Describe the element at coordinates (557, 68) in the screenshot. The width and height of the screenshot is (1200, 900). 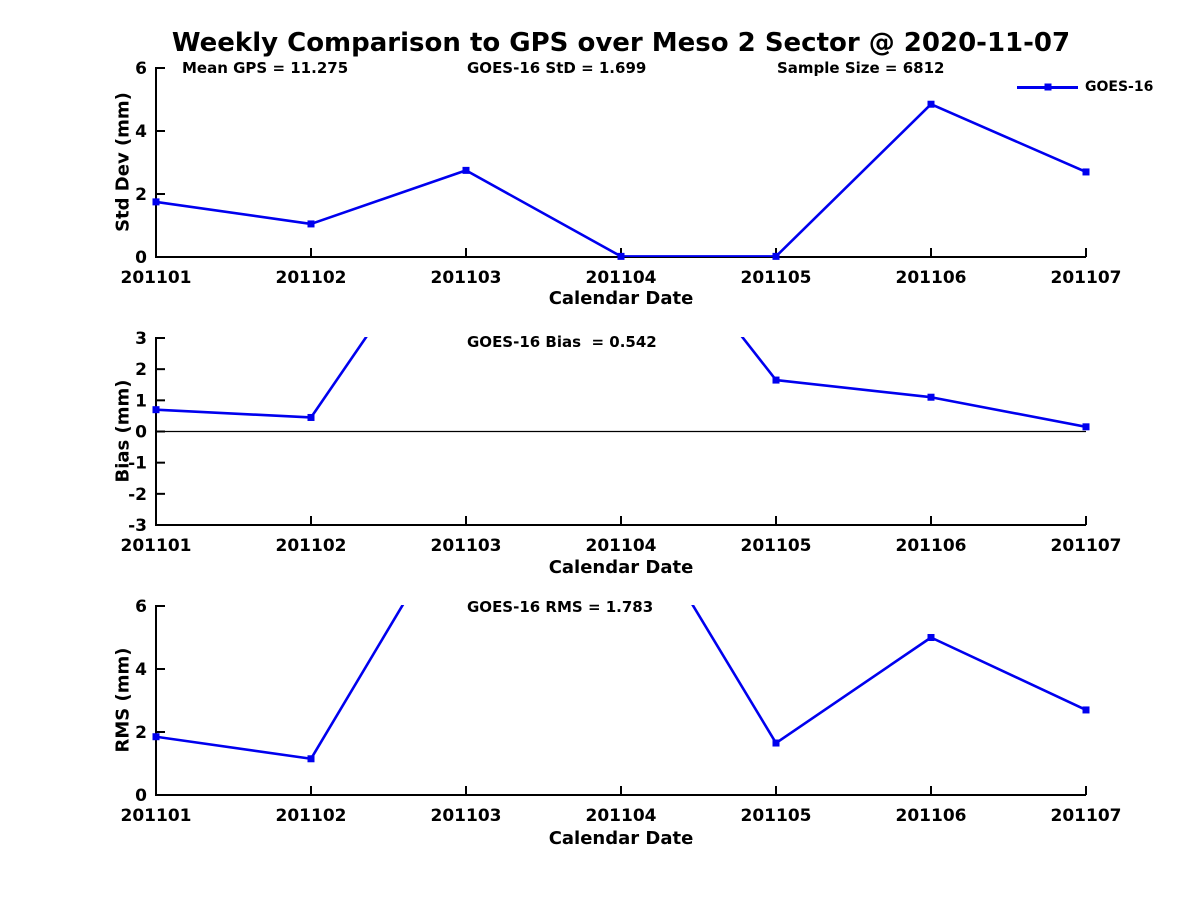
I see `annotation-goes16-std: GOES-16 StD = 1.699` at that location.